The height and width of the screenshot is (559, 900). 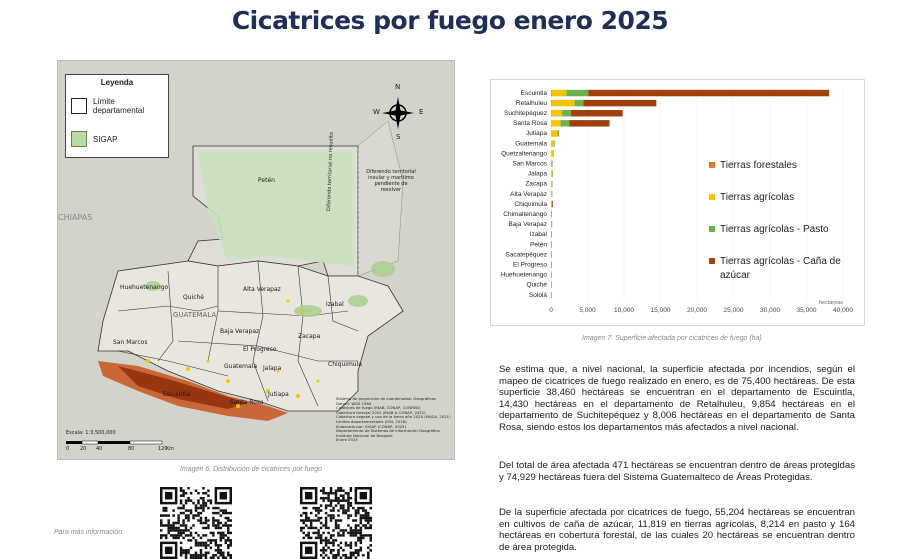 What do you see at coordinates (526, 254) in the screenshot?
I see `category-label: Sacatepéquez` at bounding box center [526, 254].